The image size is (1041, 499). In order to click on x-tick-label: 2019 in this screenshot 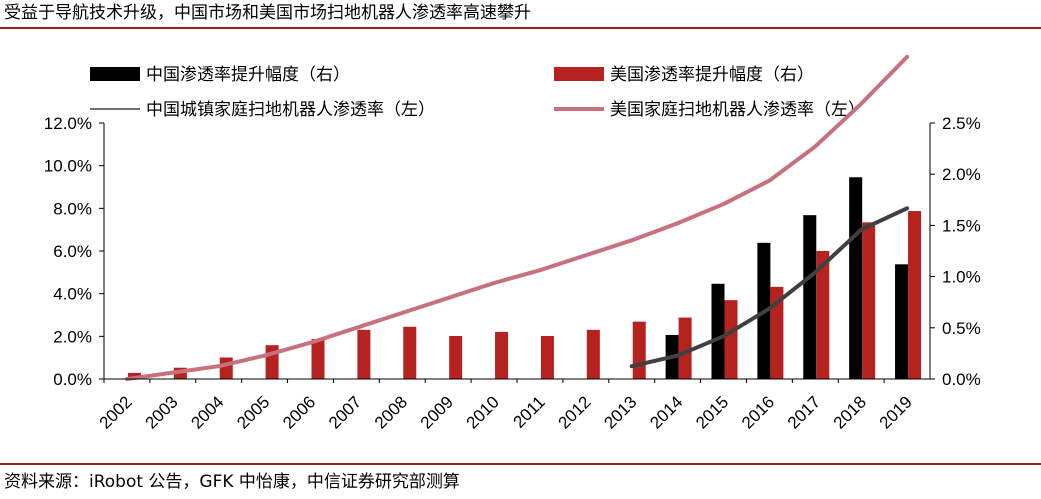, I will do `click(896, 412)`.